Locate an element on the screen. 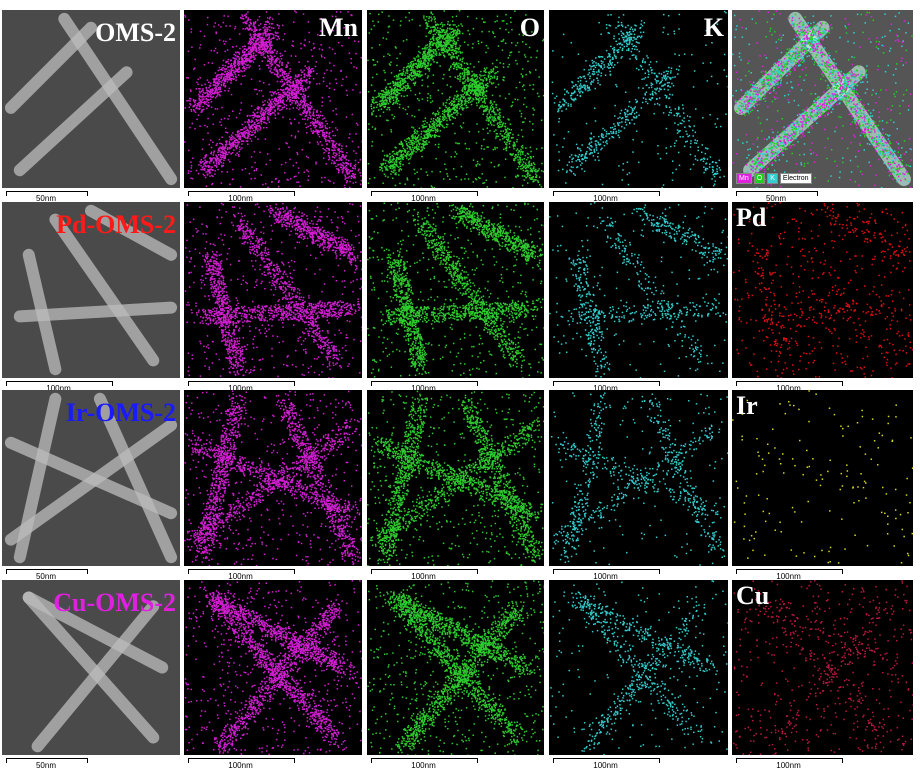 Image resolution: width=920 pixels, height=770 pixels. element-label: Pd is located at coordinates (751, 218).